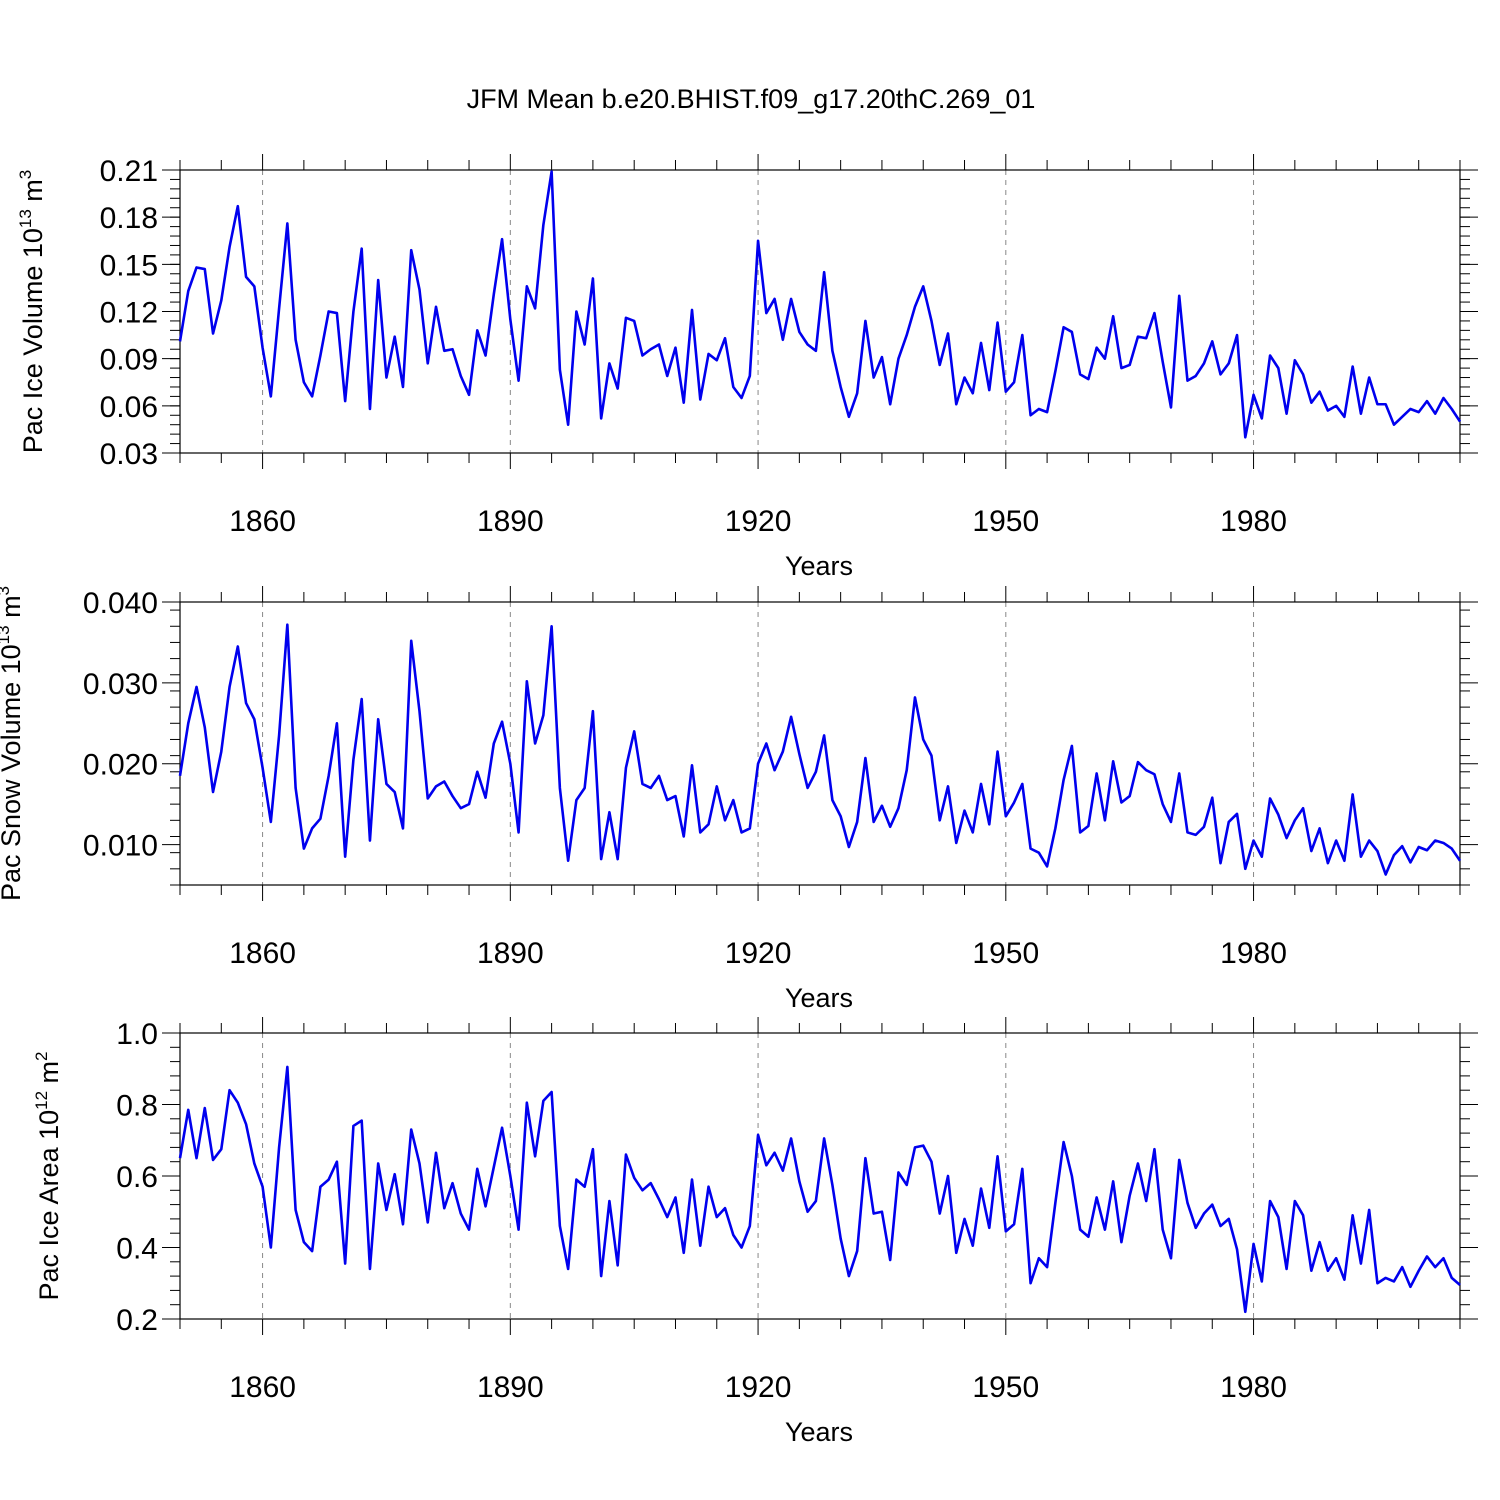  I want to click on y-tick-label-0.15: 0.15, so click(129, 265).